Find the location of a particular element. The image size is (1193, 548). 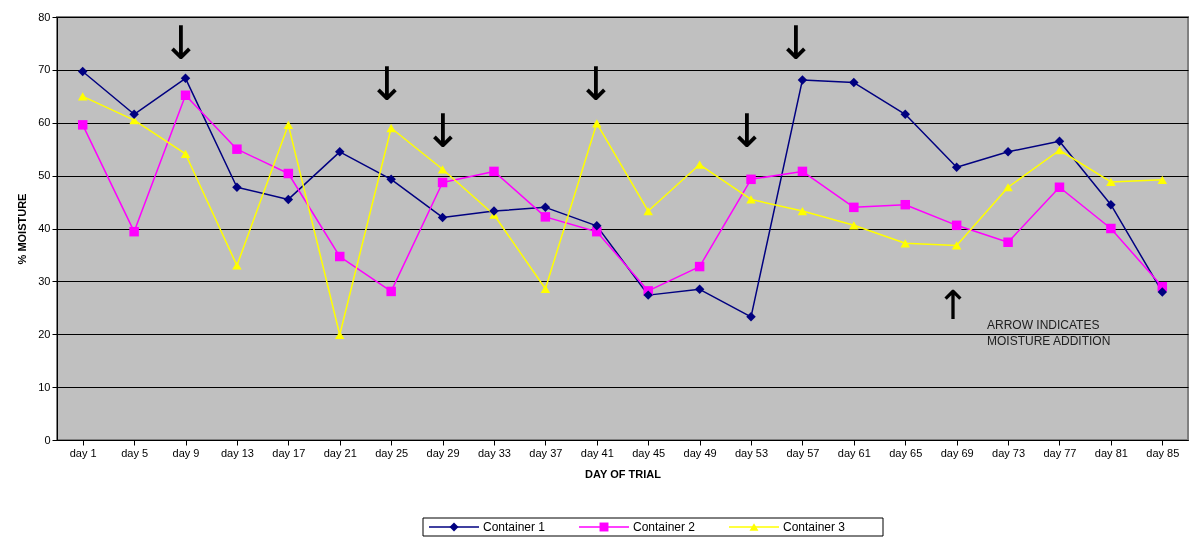

annotation: ↑ is located at coordinates (953, 305).